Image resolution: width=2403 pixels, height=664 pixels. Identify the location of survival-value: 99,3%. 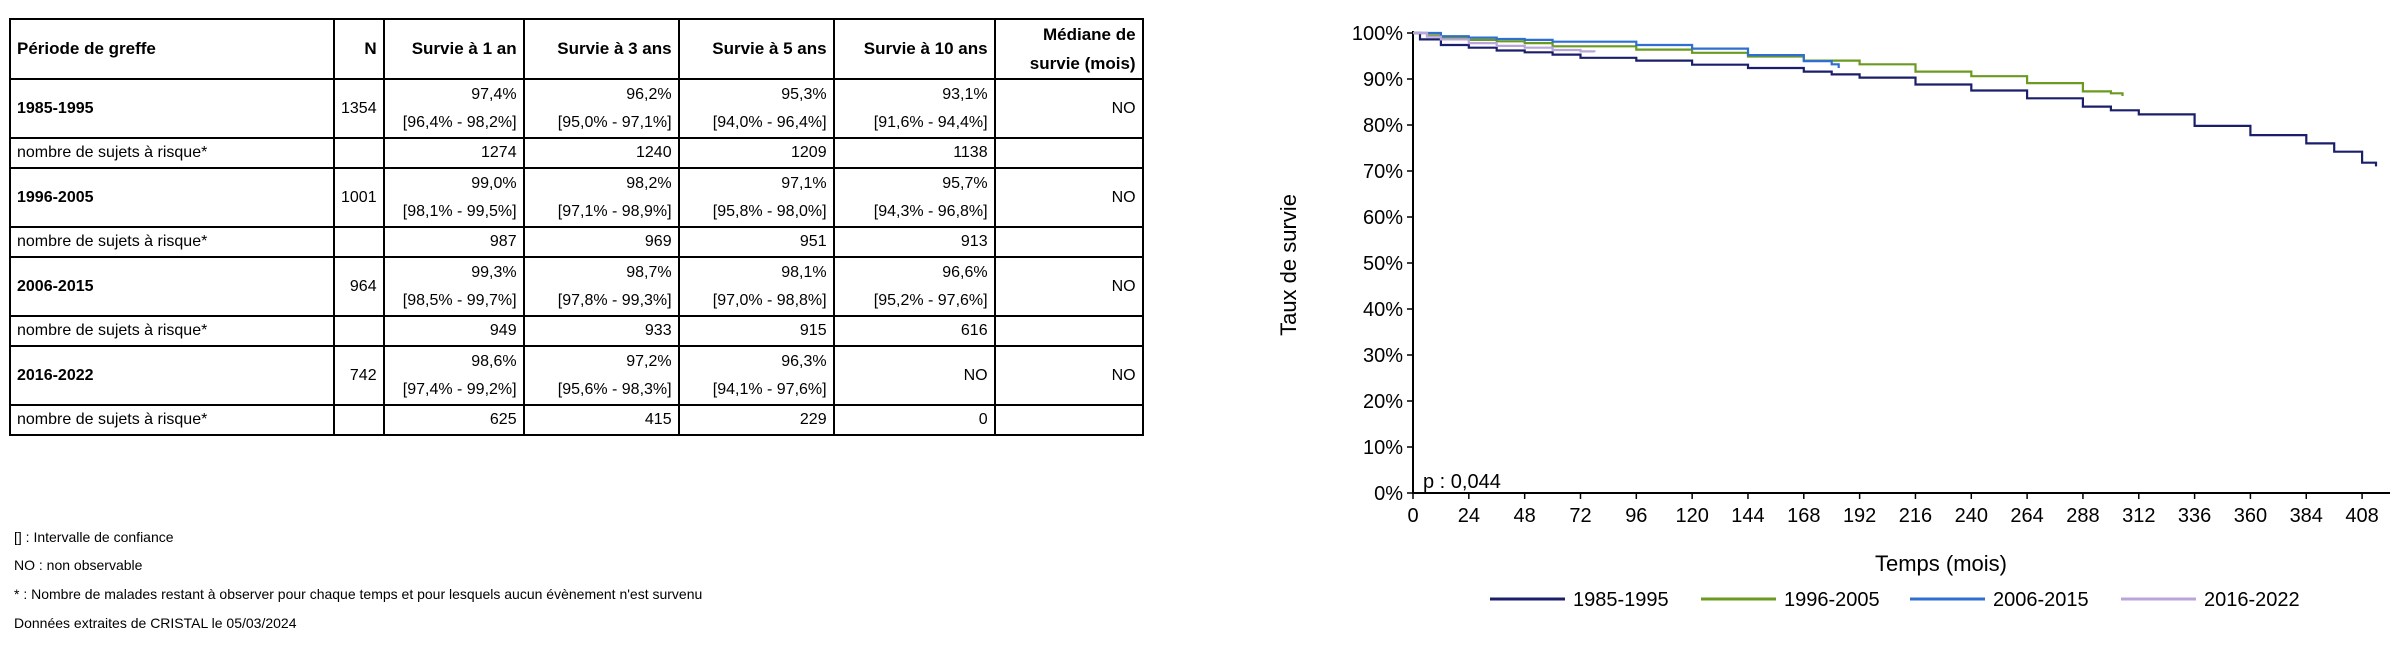
(494, 272).